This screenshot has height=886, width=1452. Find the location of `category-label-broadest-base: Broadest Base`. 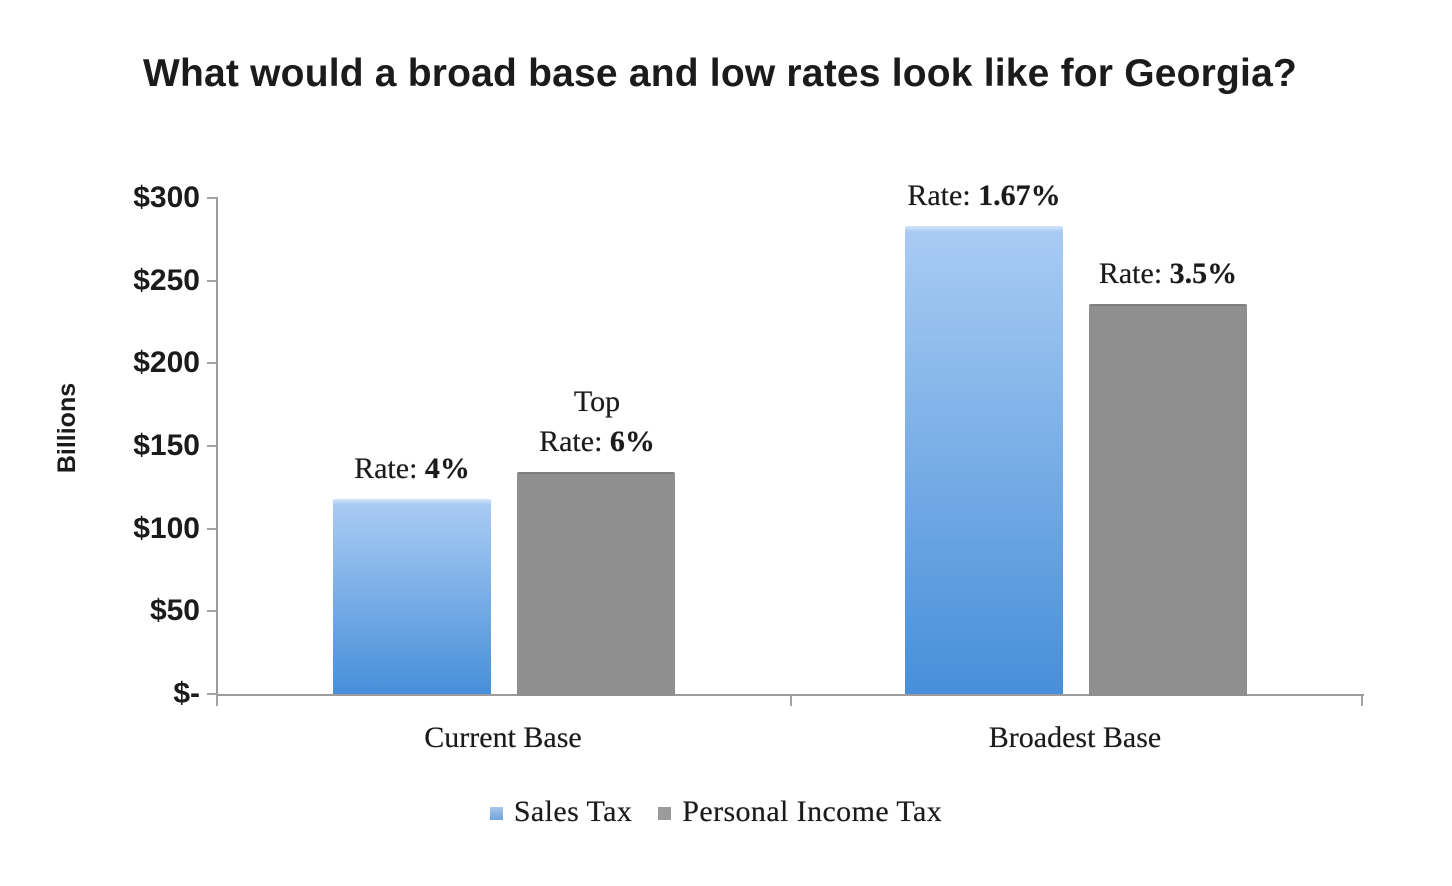

category-label-broadest-base: Broadest Base is located at coordinates (1075, 737).